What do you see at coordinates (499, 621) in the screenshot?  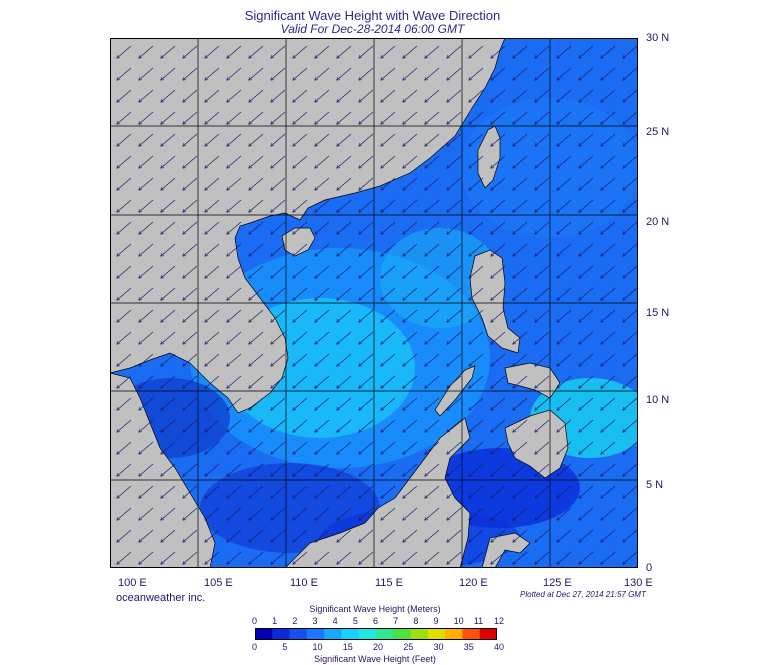 I see `colorbar-meters-tick: 12` at bounding box center [499, 621].